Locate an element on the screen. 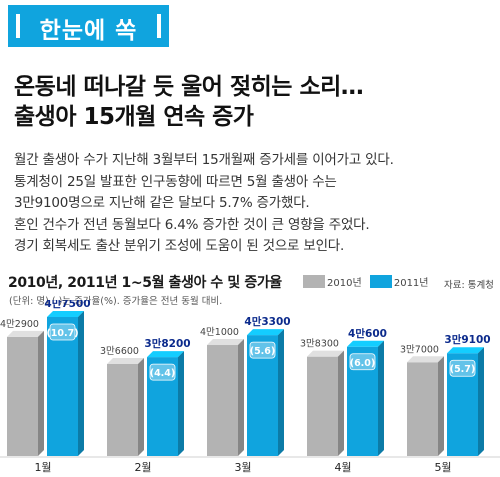 Image resolution: width=500 pixels, height=477 pixels. growth-rate-label: (5.6) is located at coordinates (263, 351).